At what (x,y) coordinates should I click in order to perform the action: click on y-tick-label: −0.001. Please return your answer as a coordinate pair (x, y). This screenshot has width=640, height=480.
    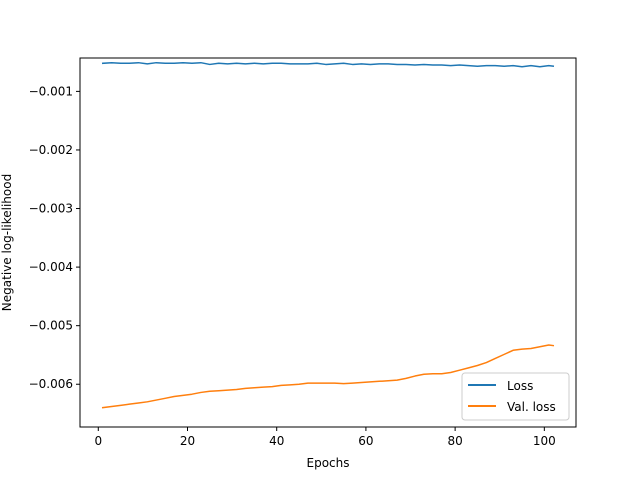
    Looking at the image, I should click on (51, 91).